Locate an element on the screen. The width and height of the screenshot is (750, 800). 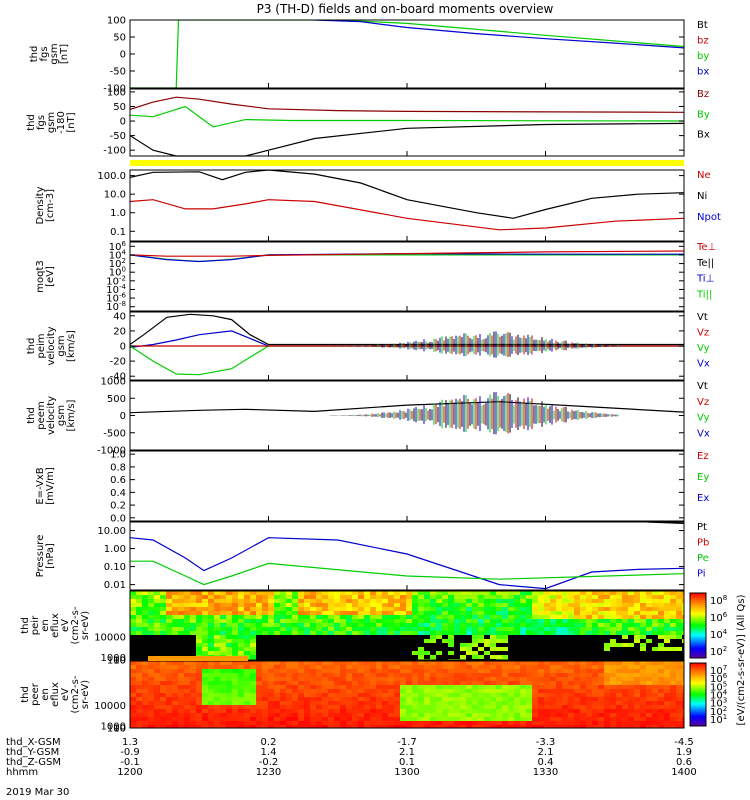
legend-By: By is located at coordinates (703, 114).